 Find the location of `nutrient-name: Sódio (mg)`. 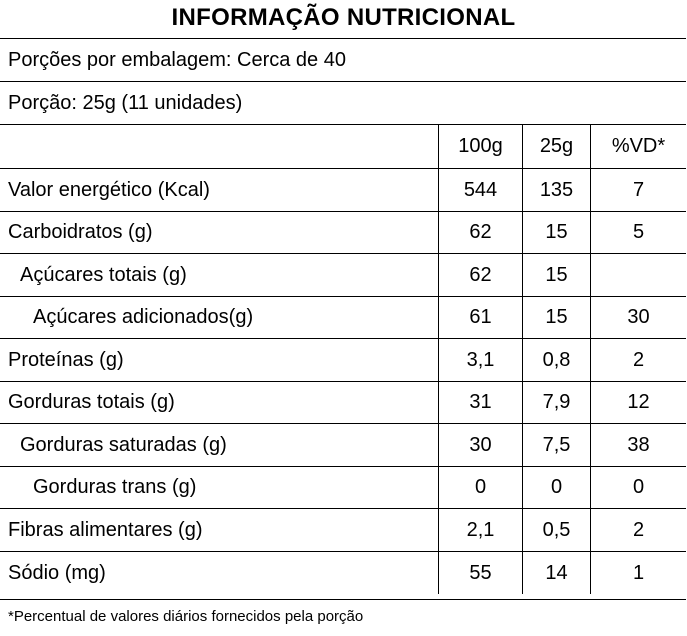

nutrient-name: Sódio (mg) is located at coordinates (57, 572).